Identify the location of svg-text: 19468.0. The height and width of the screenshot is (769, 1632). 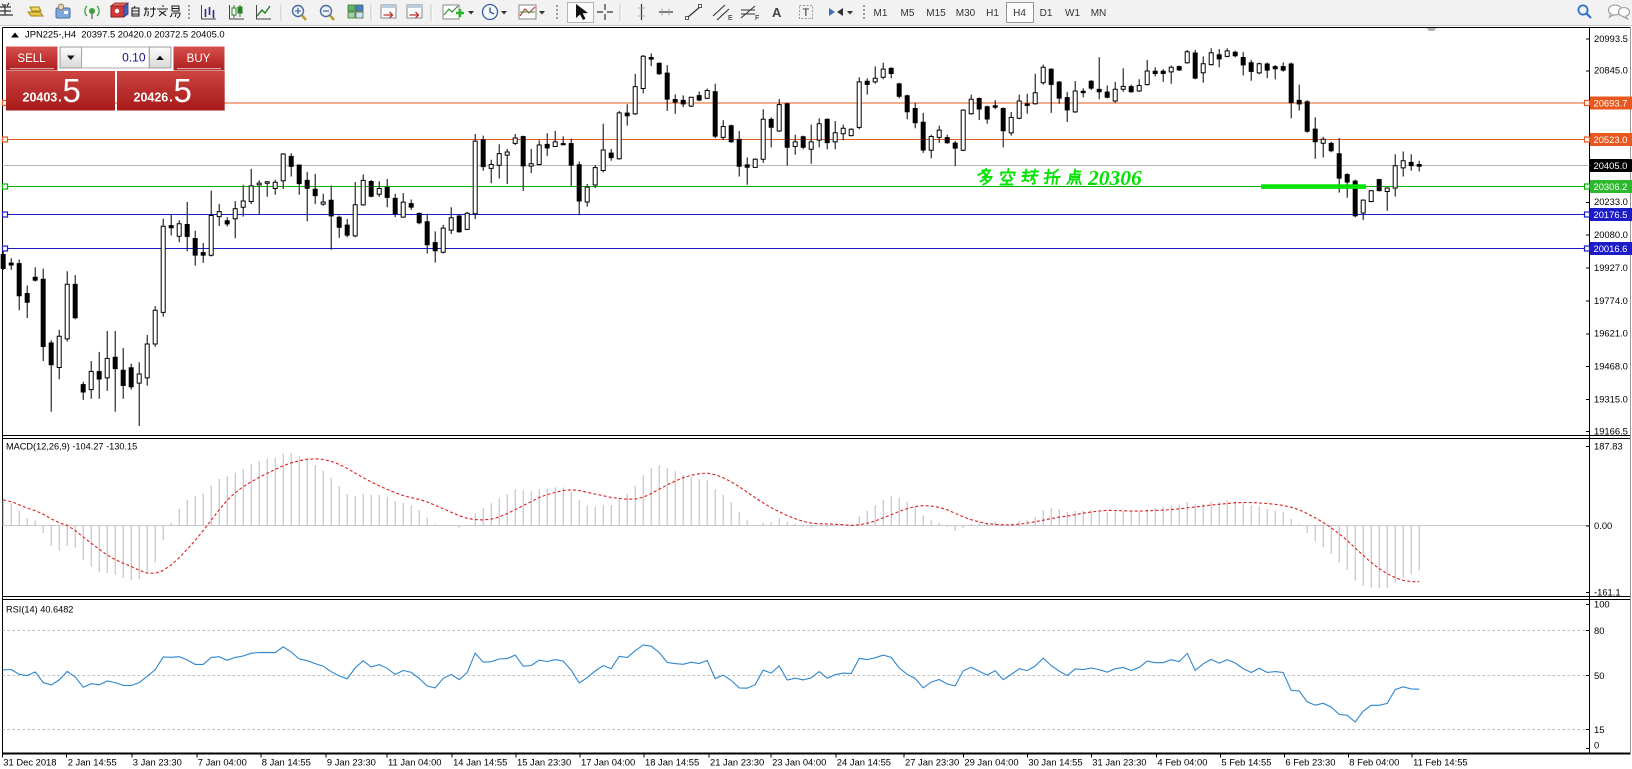
(1611, 366).